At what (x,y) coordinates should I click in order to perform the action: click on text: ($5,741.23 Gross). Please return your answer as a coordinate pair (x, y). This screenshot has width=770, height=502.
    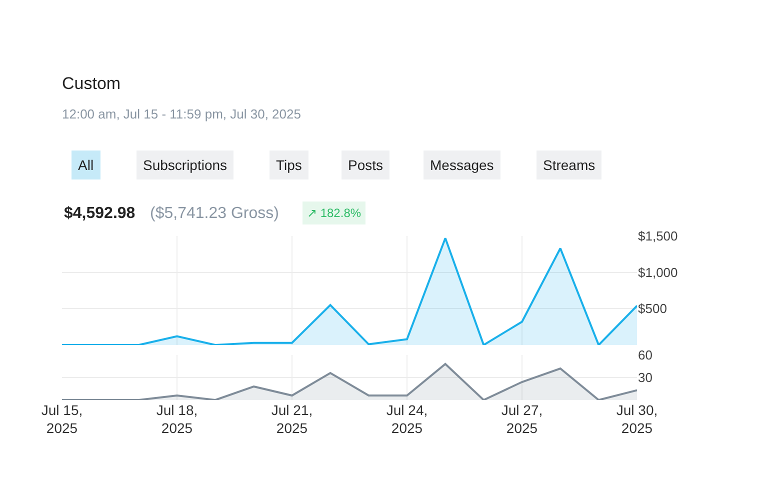
    Looking at the image, I should click on (214, 213).